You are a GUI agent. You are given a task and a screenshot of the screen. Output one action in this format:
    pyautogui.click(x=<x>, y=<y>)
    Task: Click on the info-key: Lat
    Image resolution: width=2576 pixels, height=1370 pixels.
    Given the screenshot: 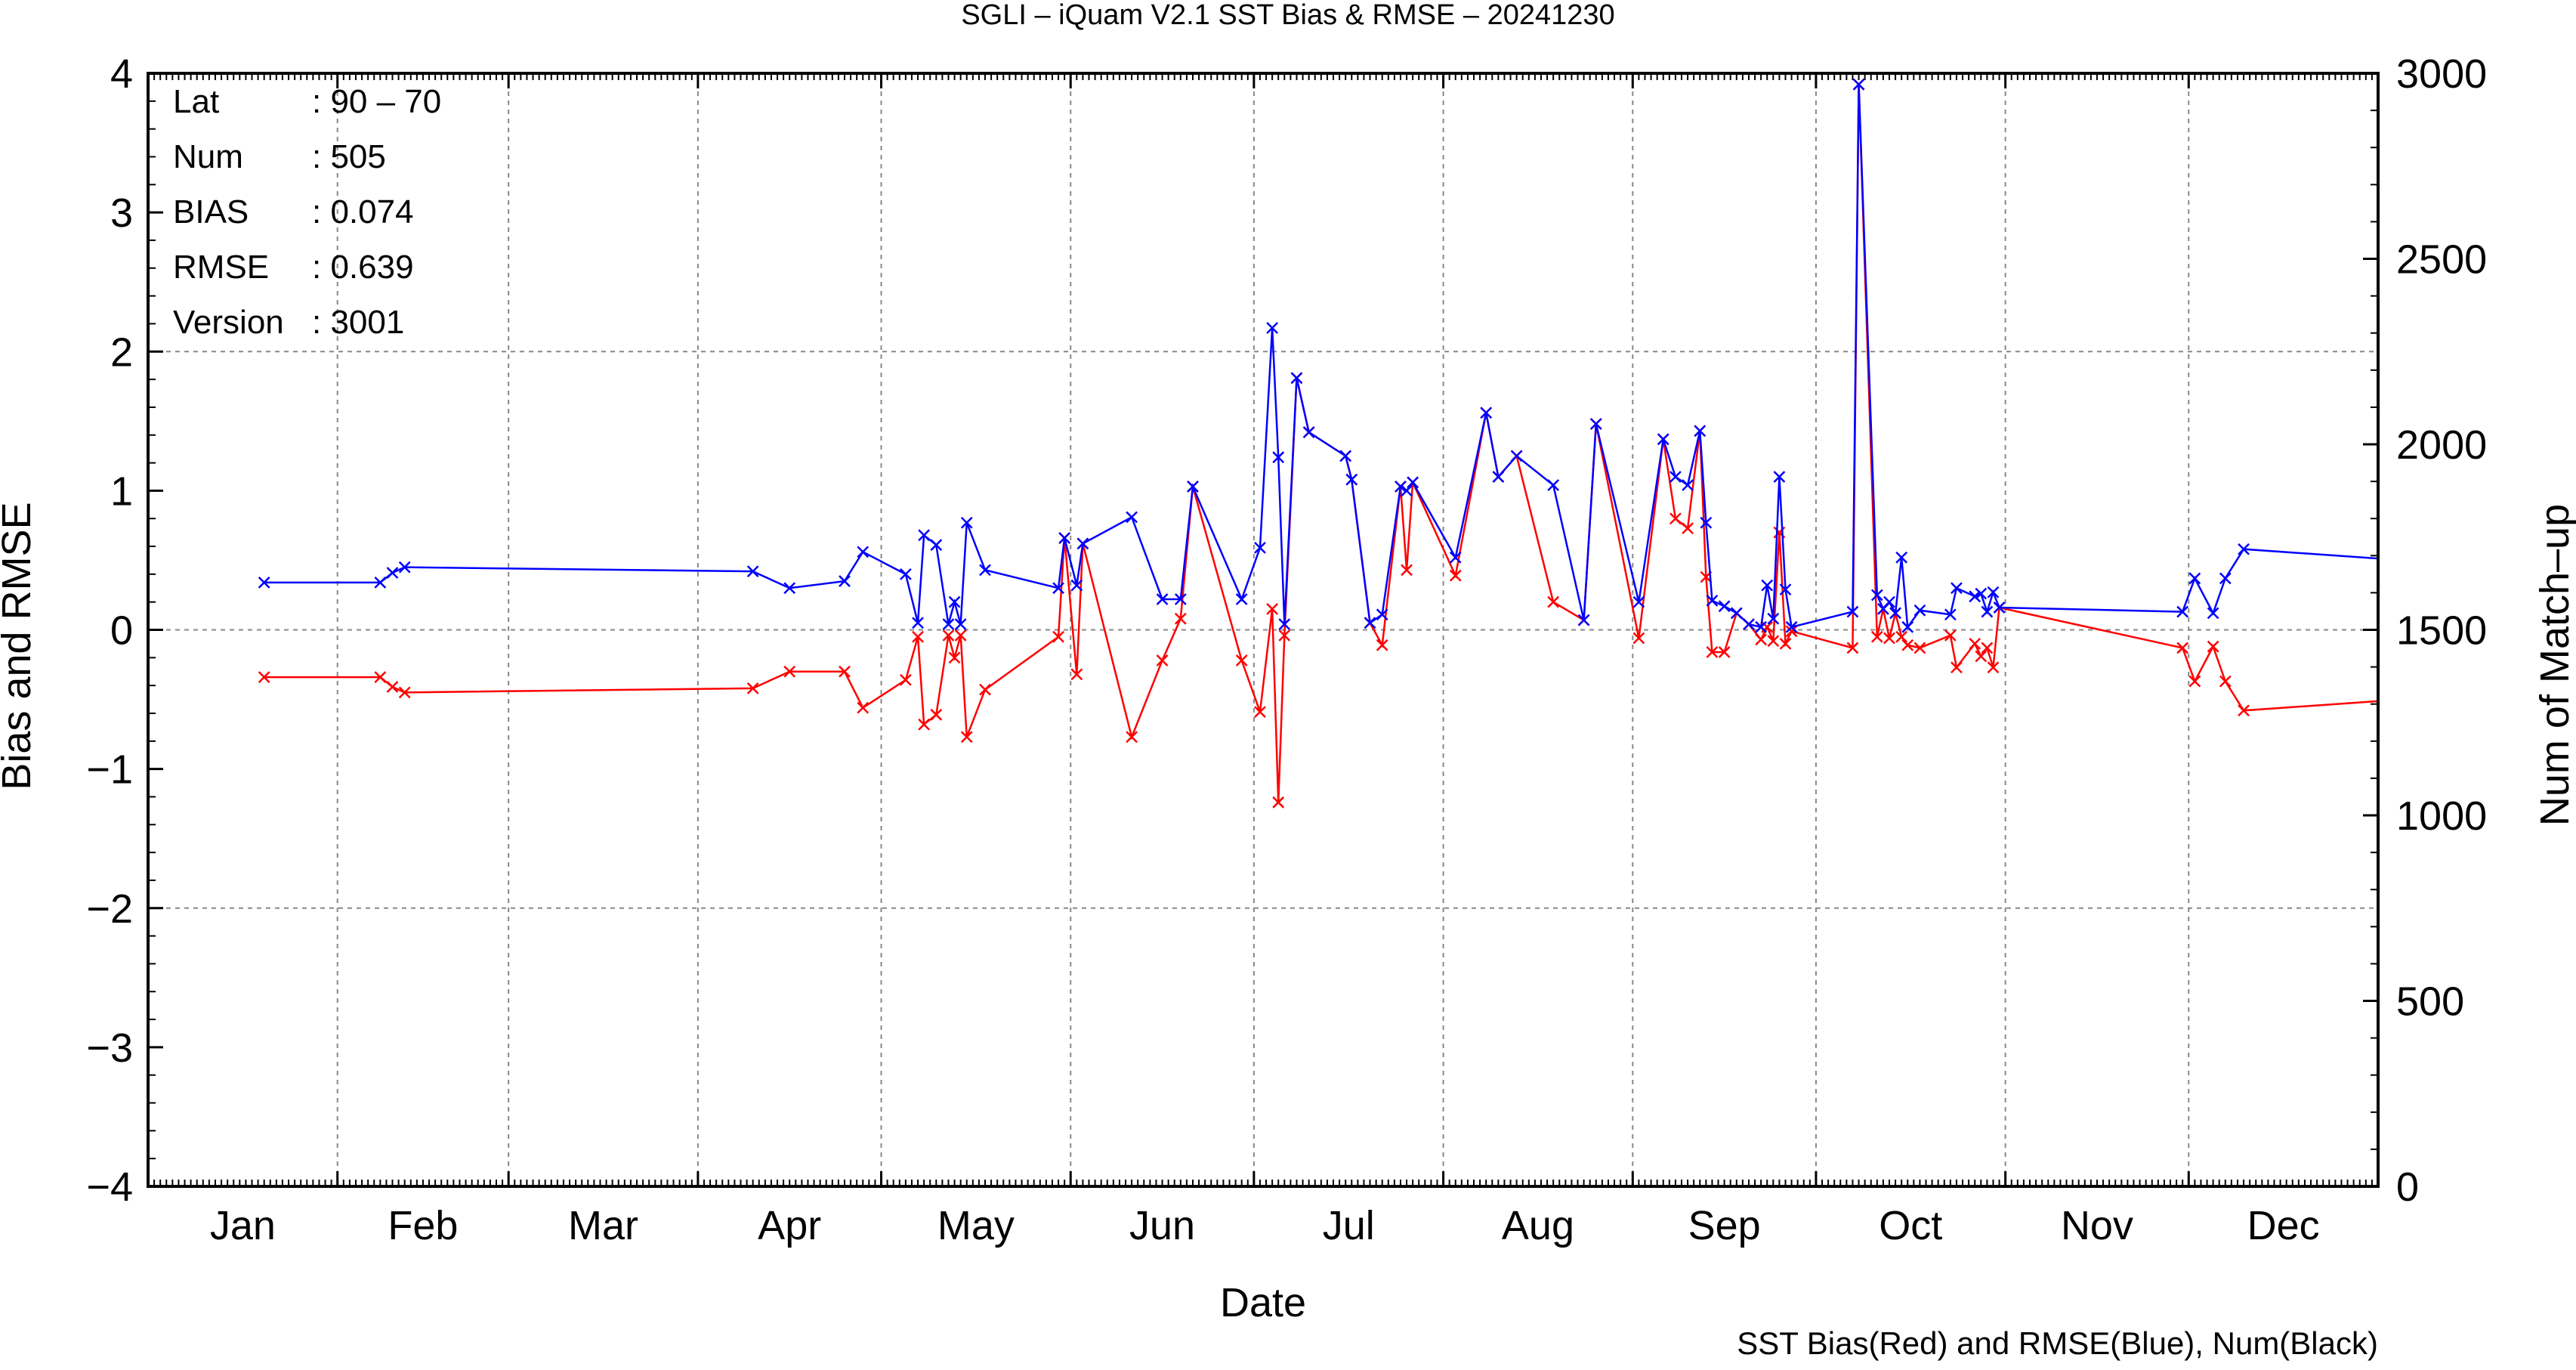 What is the action you would take?
    pyautogui.click(x=196, y=101)
    